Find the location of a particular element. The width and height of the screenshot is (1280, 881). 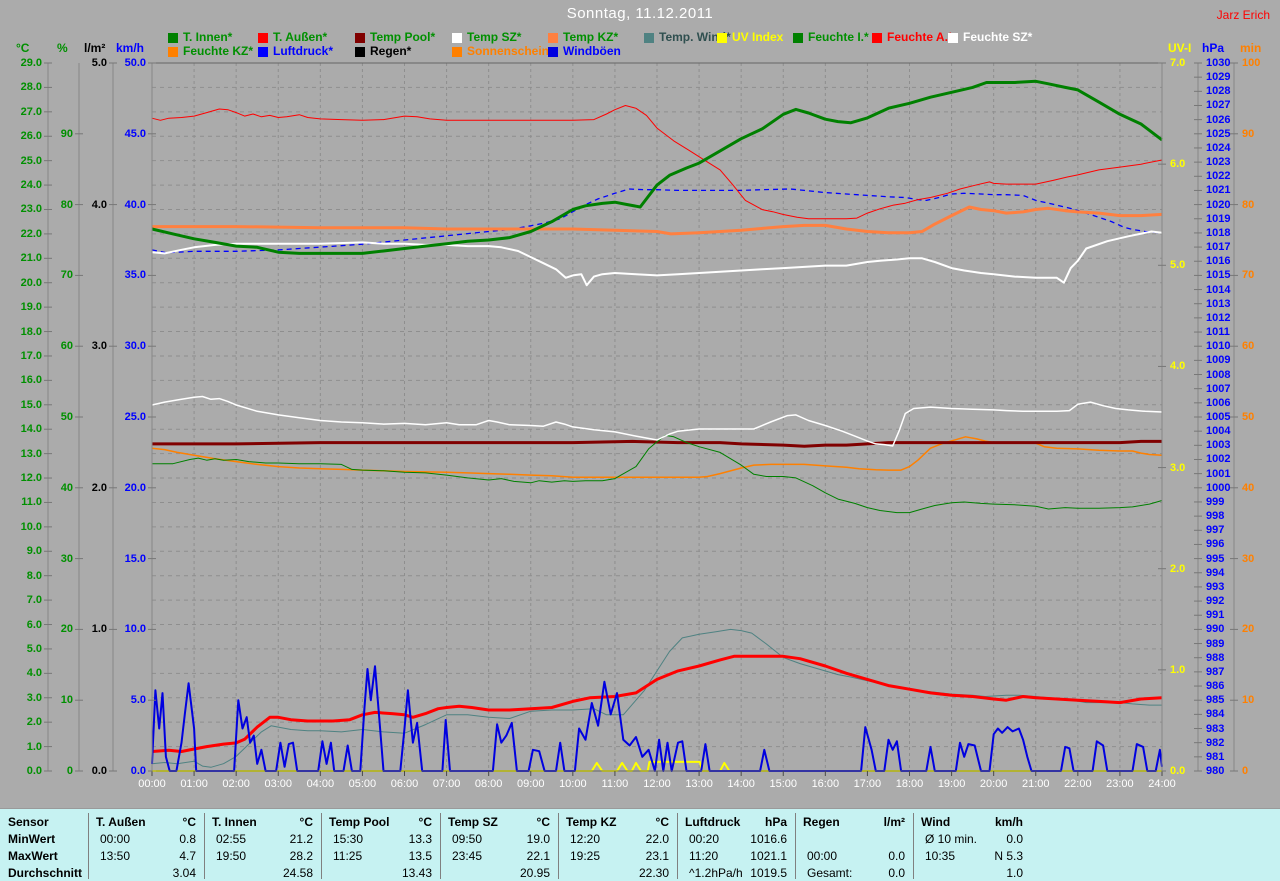

axis-tick-label-pct: 30 is located at coordinates (66, 558).